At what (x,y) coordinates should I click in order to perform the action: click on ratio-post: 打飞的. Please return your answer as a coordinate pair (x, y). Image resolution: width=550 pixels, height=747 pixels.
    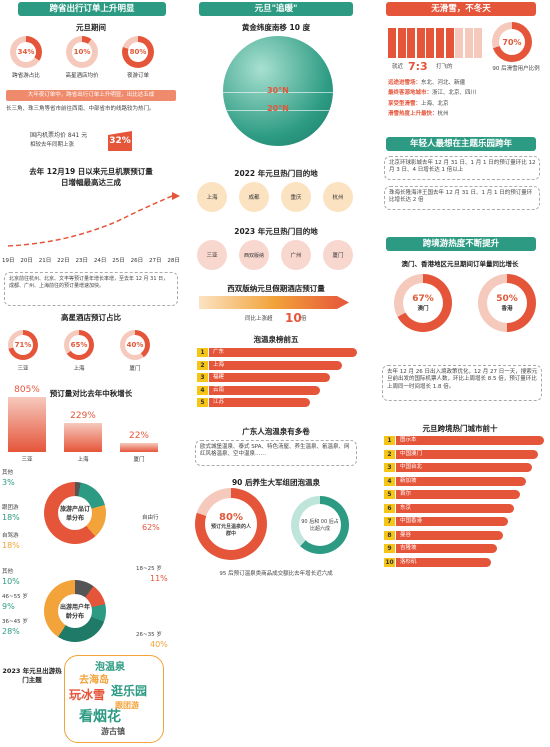
    Looking at the image, I should click on (444, 67).